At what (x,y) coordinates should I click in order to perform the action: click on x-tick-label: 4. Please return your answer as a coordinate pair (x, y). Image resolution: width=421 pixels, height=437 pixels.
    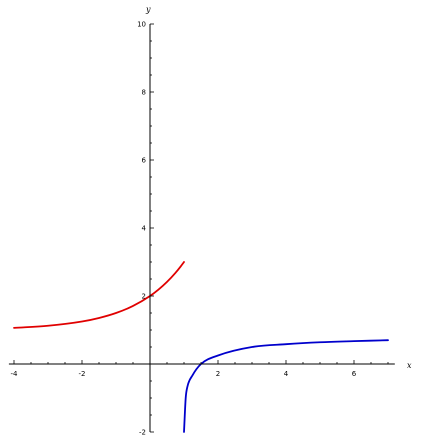
    Looking at the image, I should click on (286, 374).